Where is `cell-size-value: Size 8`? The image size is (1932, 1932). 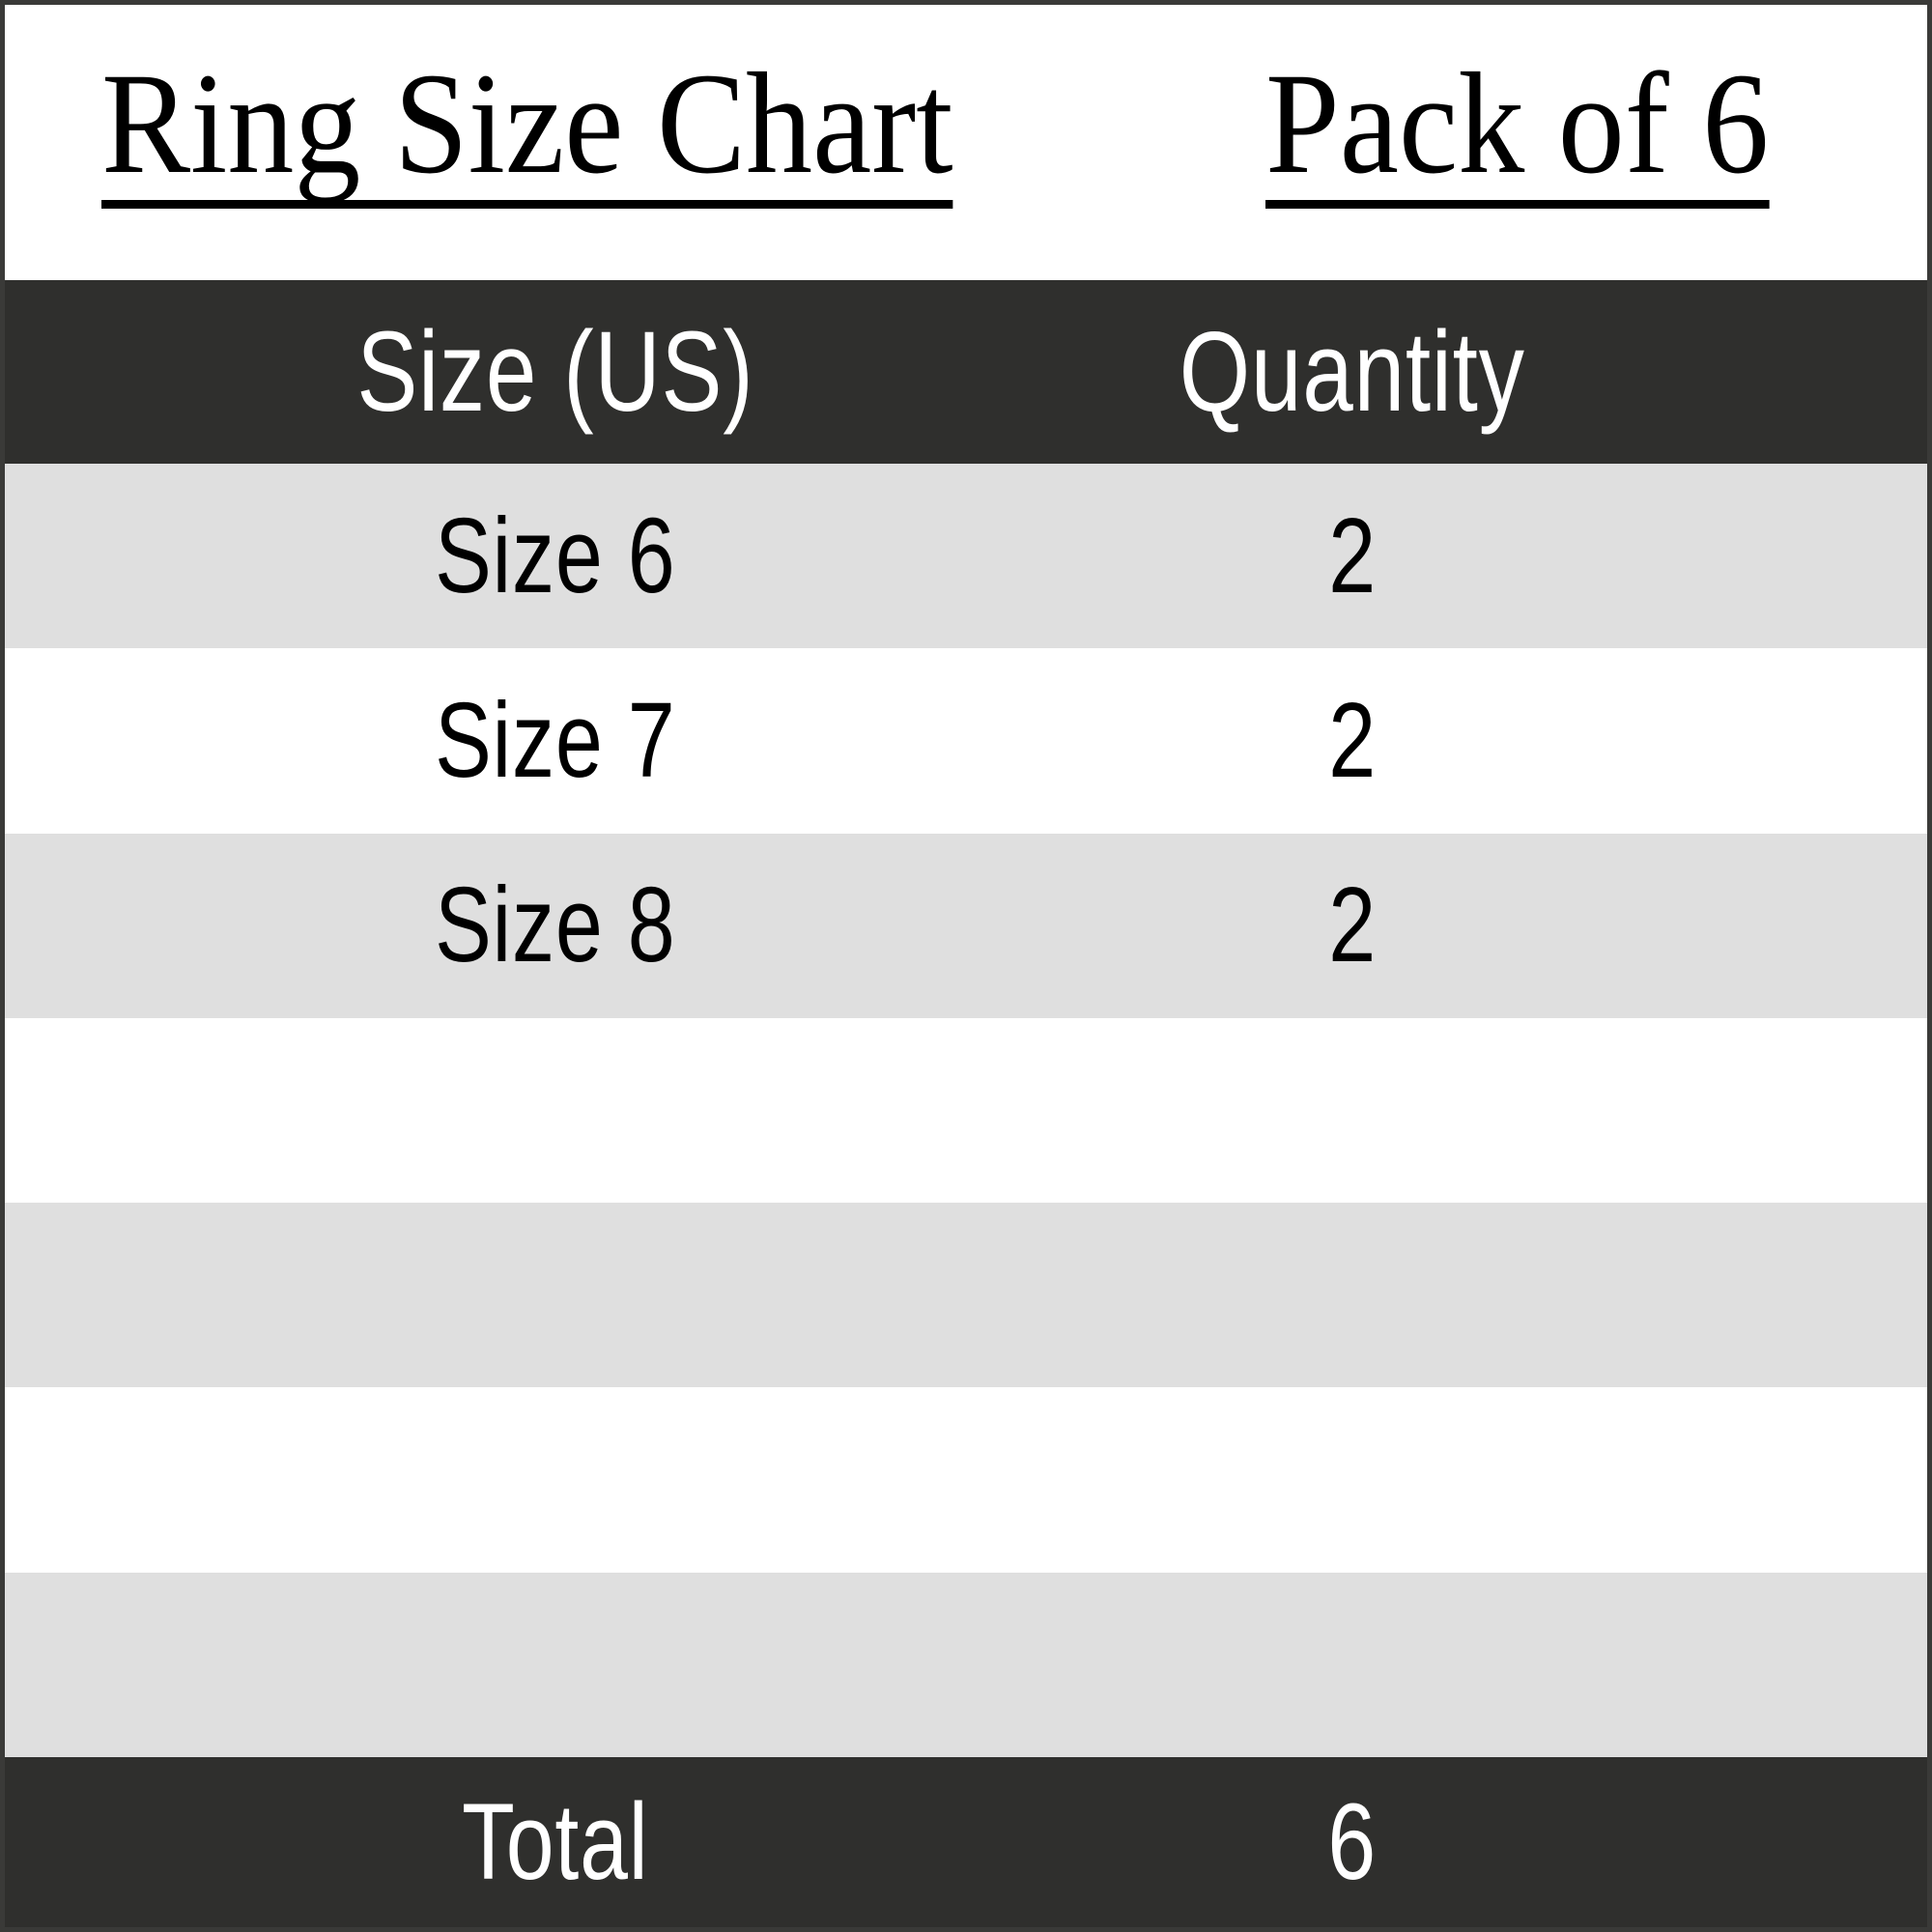 cell-size-value: Size 8 is located at coordinates (555, 925).